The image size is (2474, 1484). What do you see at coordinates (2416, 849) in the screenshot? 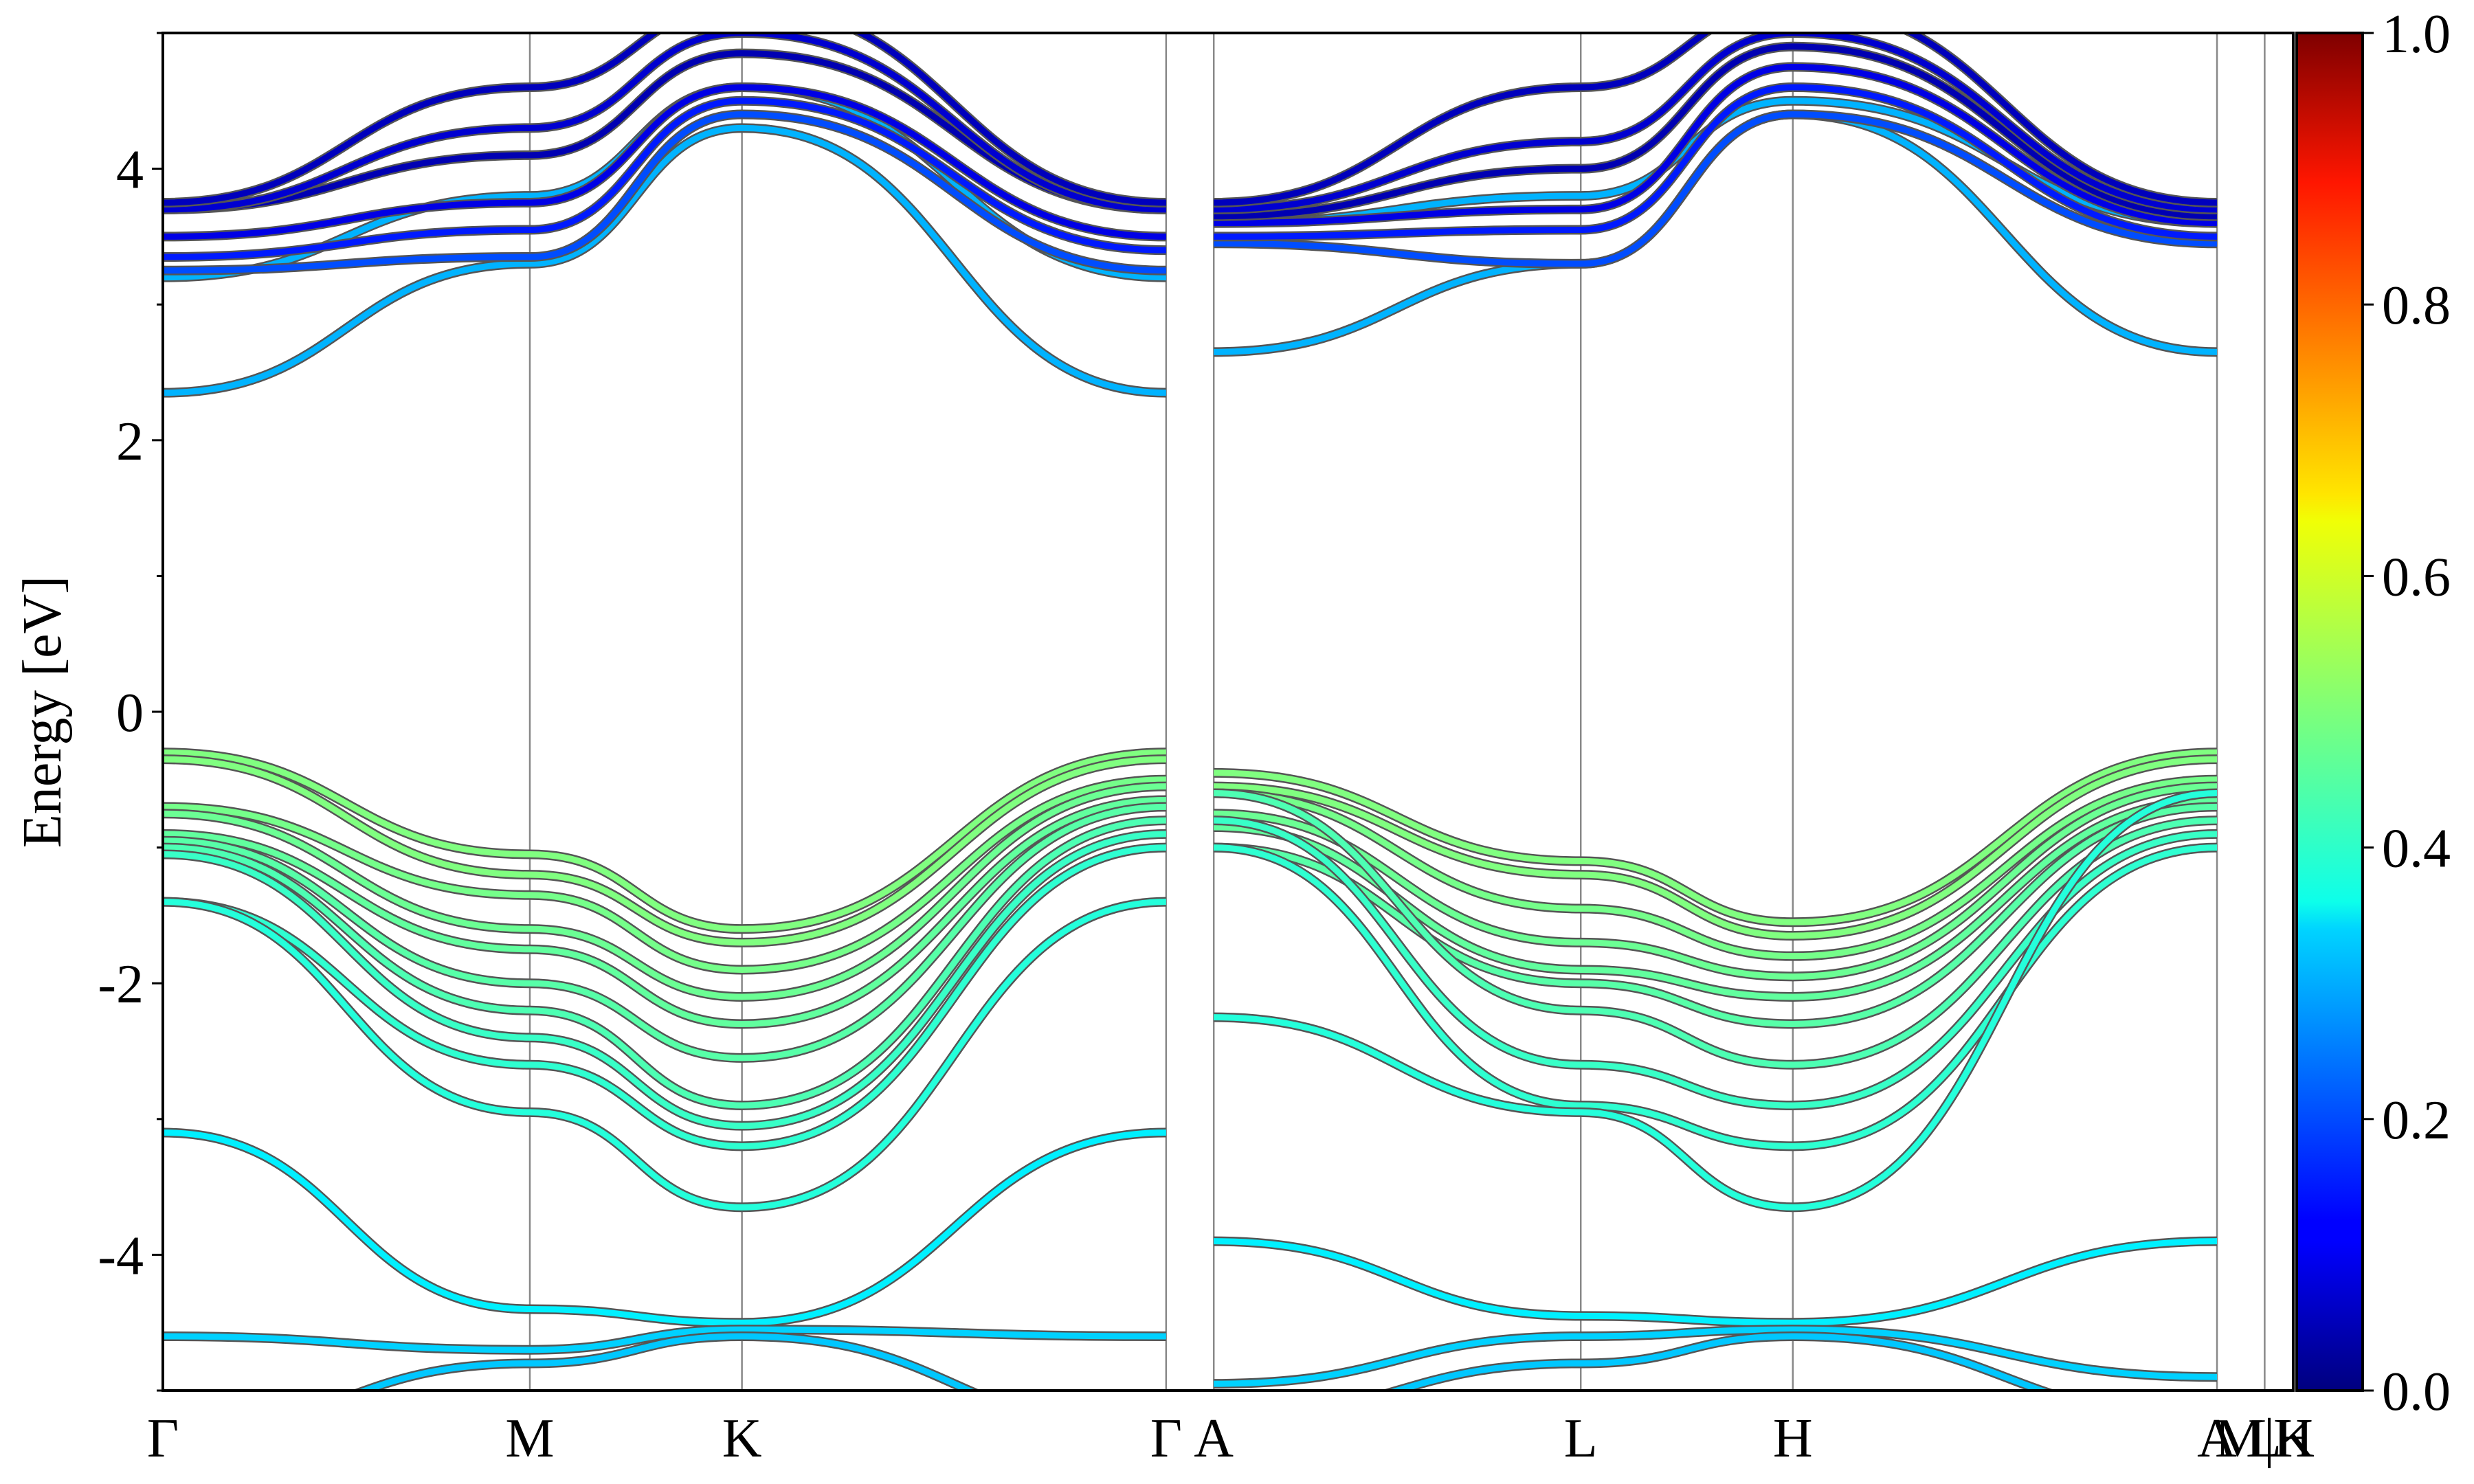
I see `colorbar-tick-label: 0.4` at bounding box center [2416, 849].